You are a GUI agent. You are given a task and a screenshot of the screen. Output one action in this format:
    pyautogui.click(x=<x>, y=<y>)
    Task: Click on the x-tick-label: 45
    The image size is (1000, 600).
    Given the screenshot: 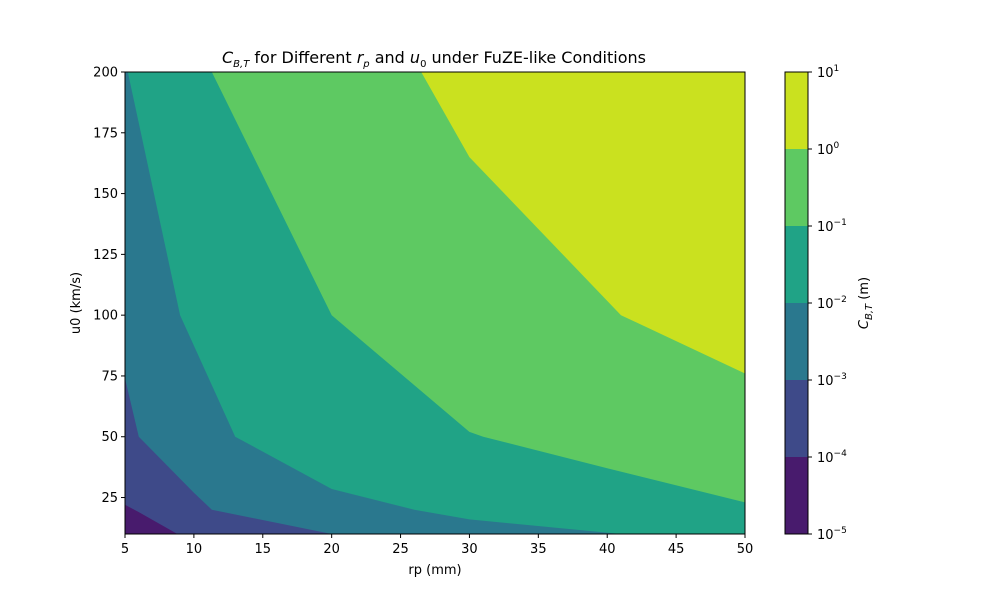 What is the action you would take?
    pyautogui.click(x=676, y=549)
    